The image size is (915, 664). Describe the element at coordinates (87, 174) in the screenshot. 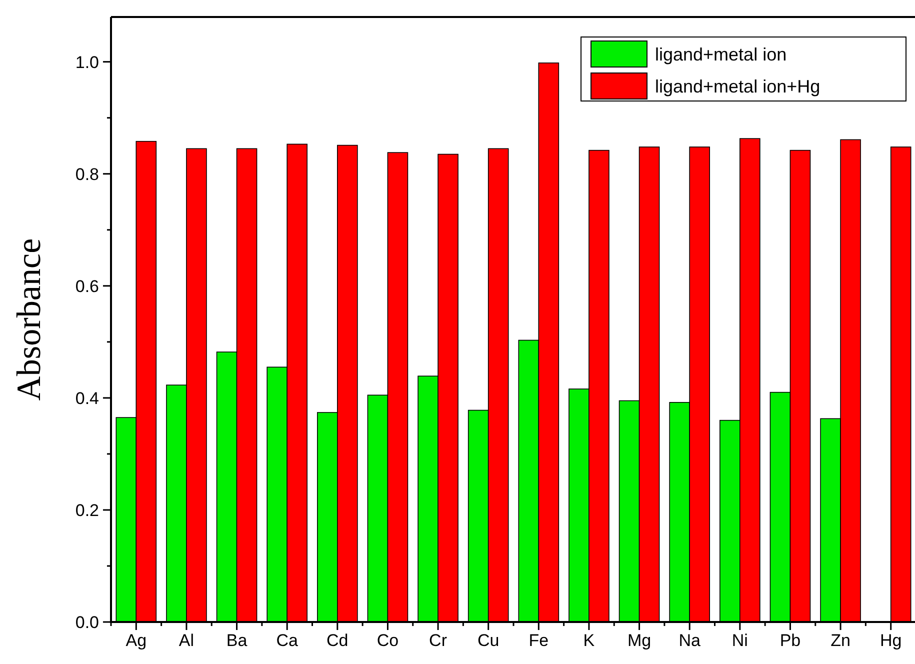

I see `y-tick-label: 0.8` at that location.